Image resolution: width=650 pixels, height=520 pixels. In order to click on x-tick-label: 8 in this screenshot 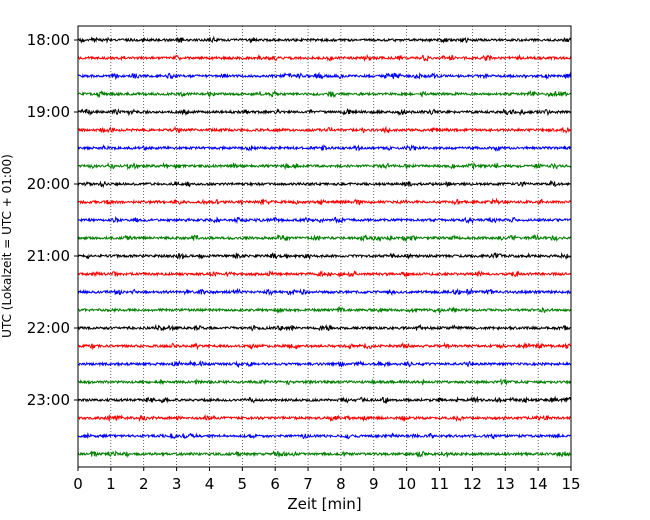, I will do `click(341, 484)`.